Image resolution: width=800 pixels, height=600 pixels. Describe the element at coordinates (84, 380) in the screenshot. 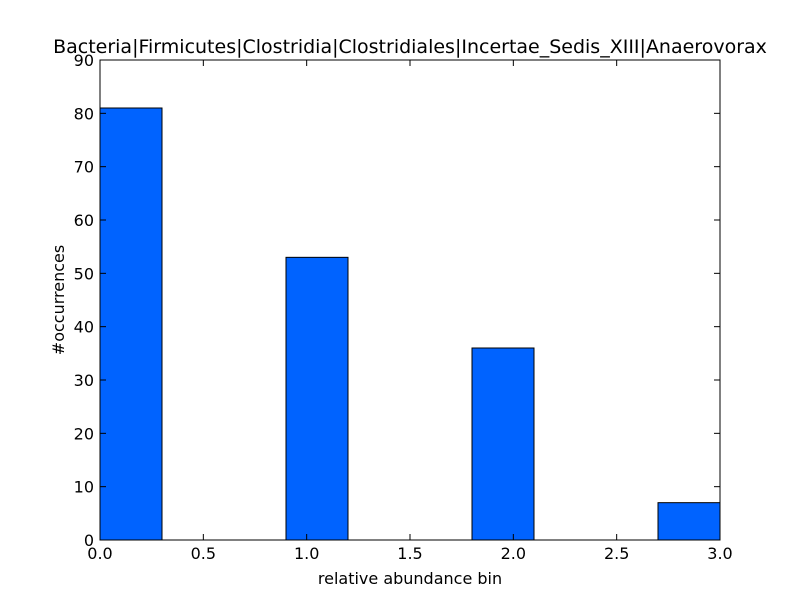

I see `y-tick-label: 30` at that location.